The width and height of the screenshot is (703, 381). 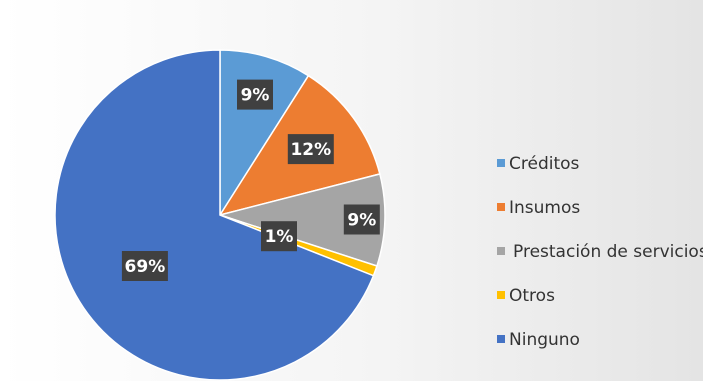 I want to click on legend-label: Otros, so click(x=532, y=296).